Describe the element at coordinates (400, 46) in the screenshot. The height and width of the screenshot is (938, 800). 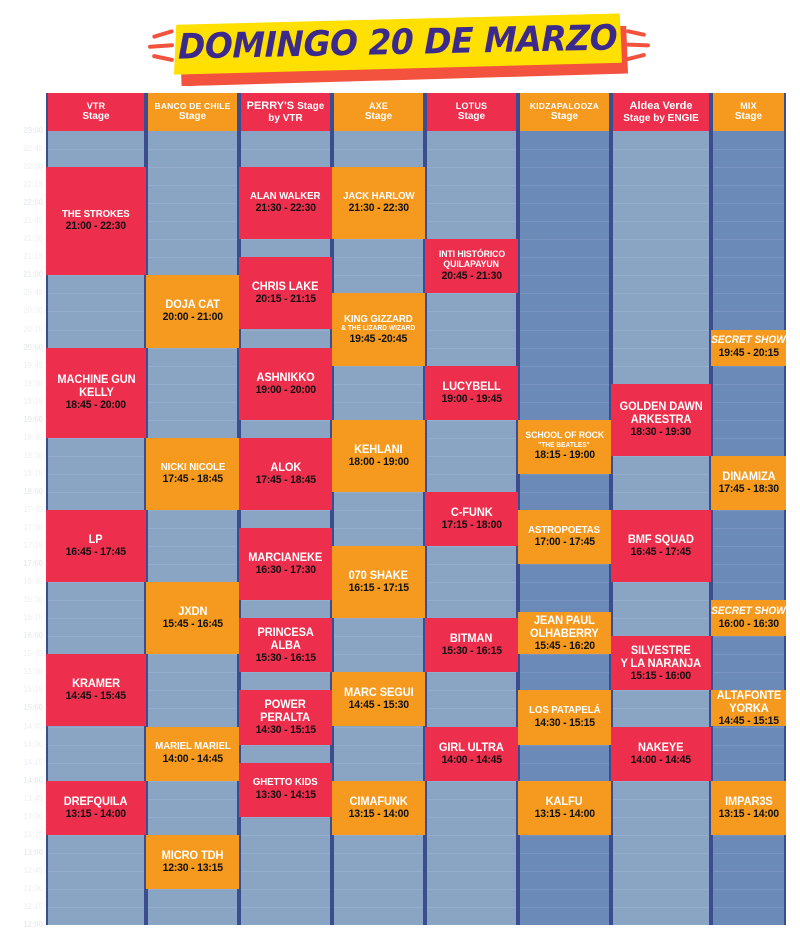
I see `title-banner: DOMINGO 20 DE MARZO` at that location.